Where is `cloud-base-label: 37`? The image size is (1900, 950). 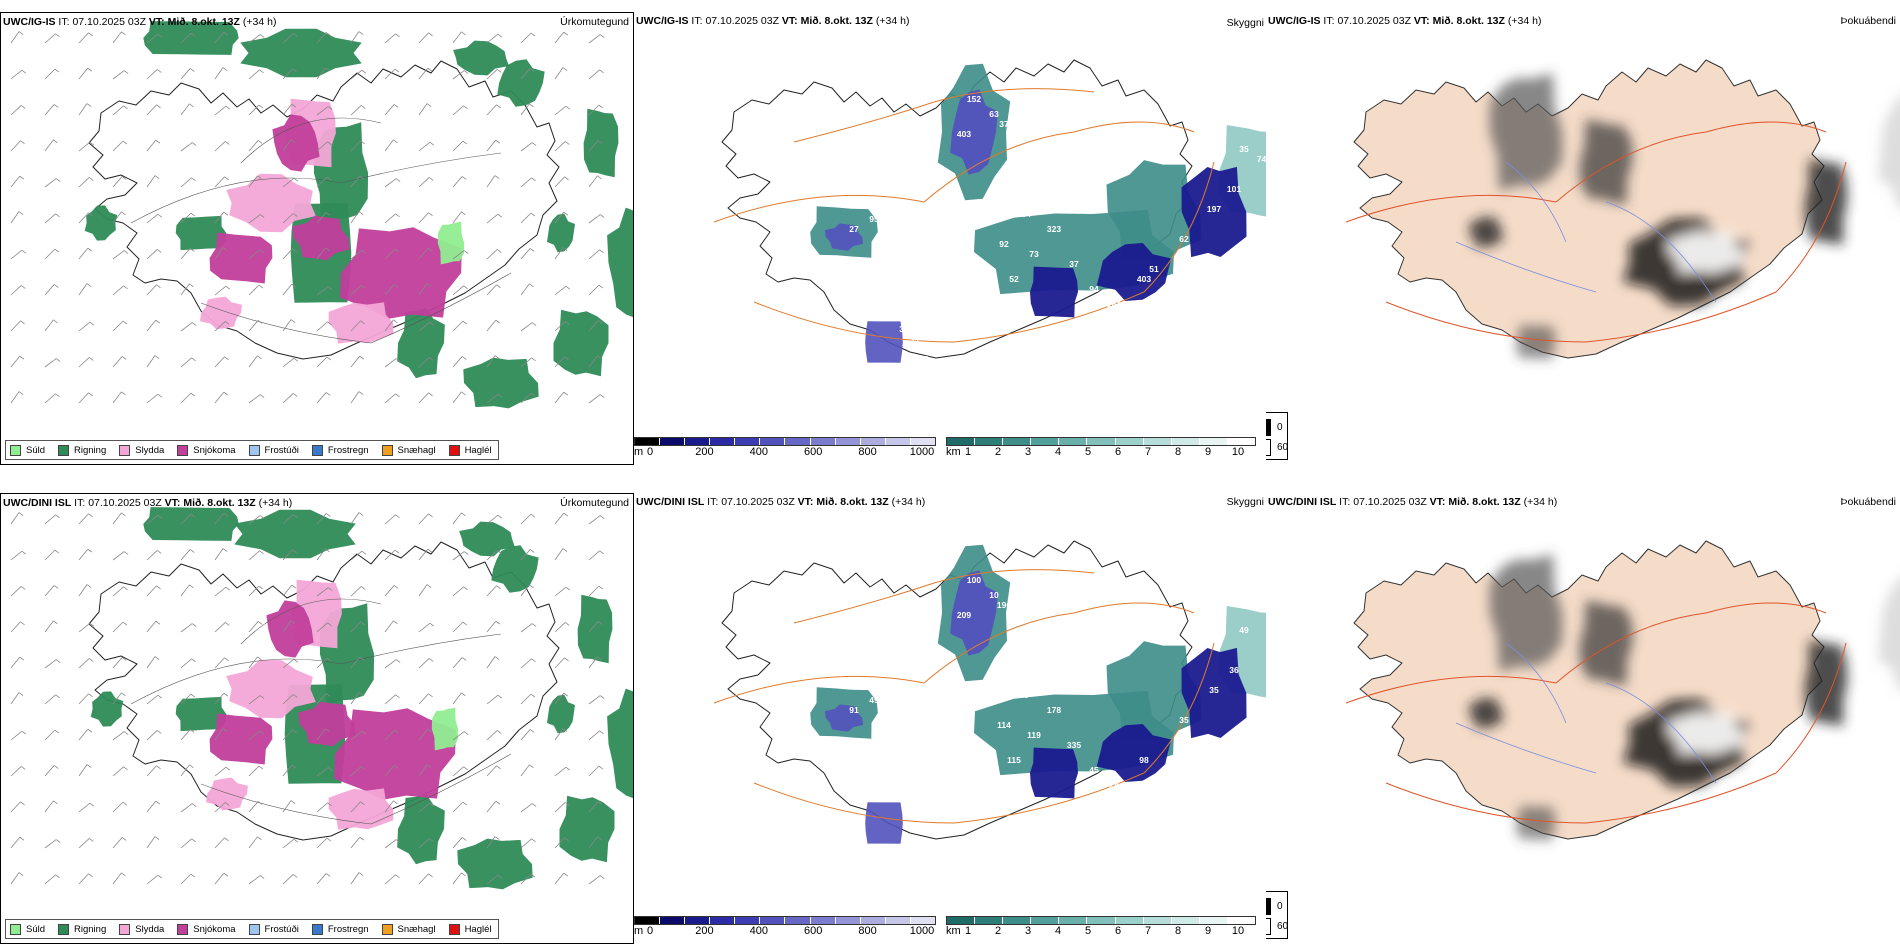
cloud-base-label: 37 is located at coordinates (1004, 124).